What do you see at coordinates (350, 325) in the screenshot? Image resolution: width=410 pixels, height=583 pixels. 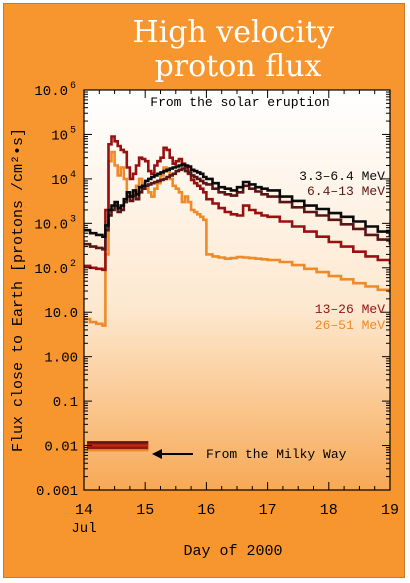 I see `legend-label-4: 26–51 MeV` at bounding box center [350, 325].